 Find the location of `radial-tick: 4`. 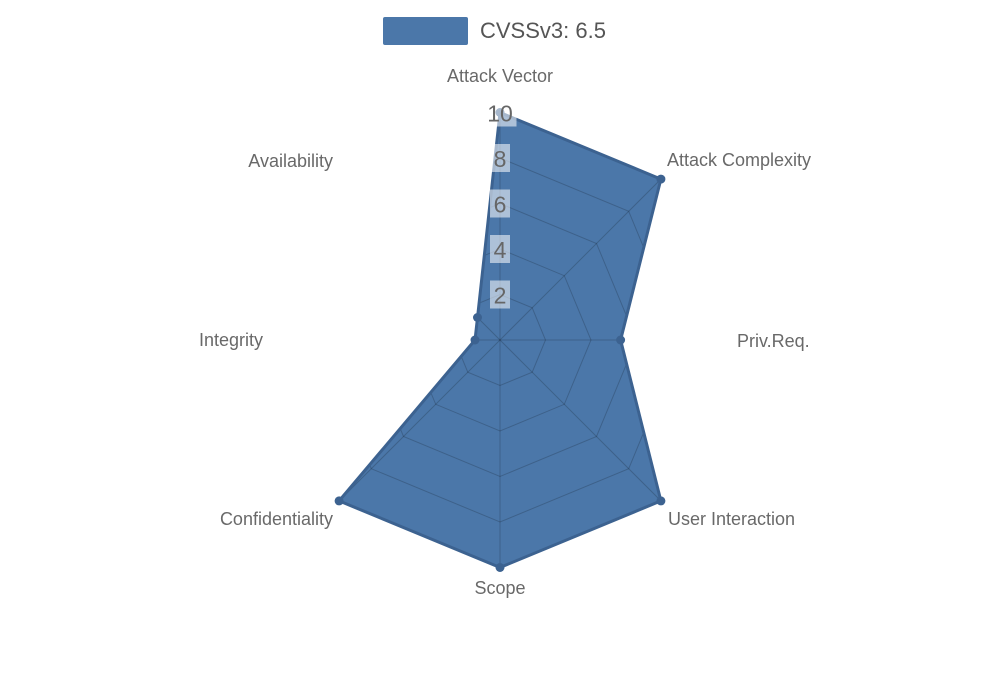

radial-tick: 4 is located at coordinates (500, 249).